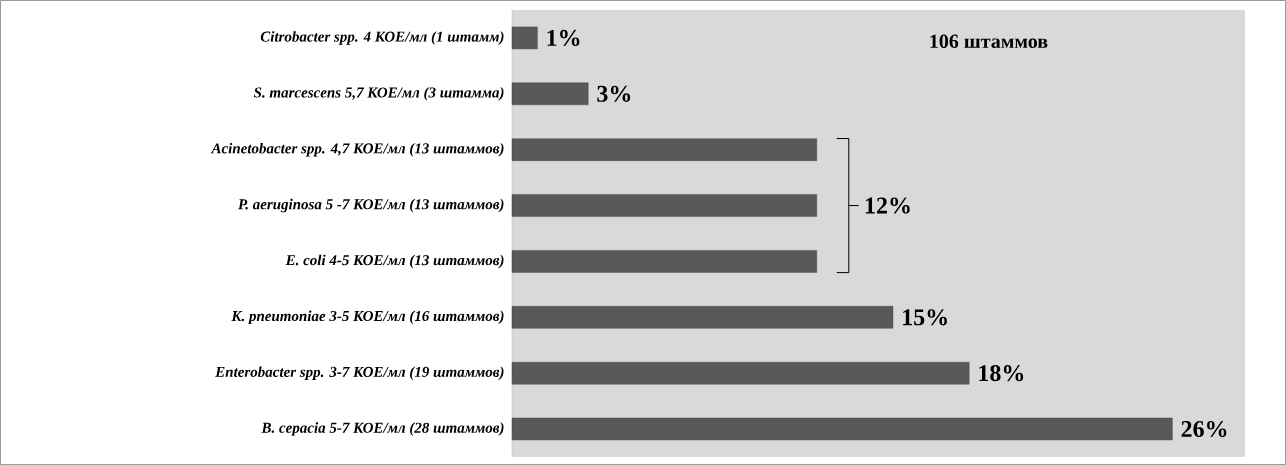  What do you see at coordinates (563, 38) in the screenshot?
I see `data-label: 1%` at bounding box center [563, 38].